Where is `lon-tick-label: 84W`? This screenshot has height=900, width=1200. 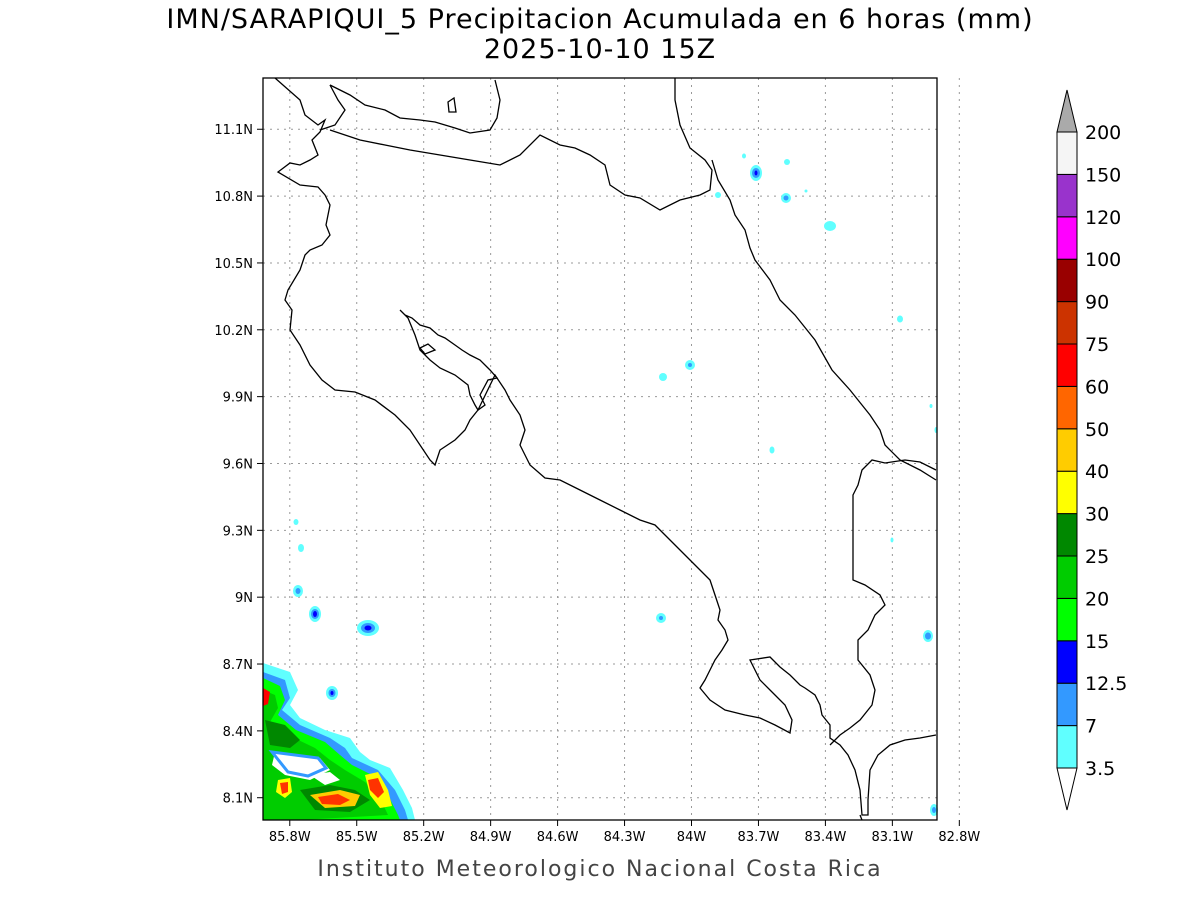 lon-tick-label: 84W is located at coordinates (692, 837).